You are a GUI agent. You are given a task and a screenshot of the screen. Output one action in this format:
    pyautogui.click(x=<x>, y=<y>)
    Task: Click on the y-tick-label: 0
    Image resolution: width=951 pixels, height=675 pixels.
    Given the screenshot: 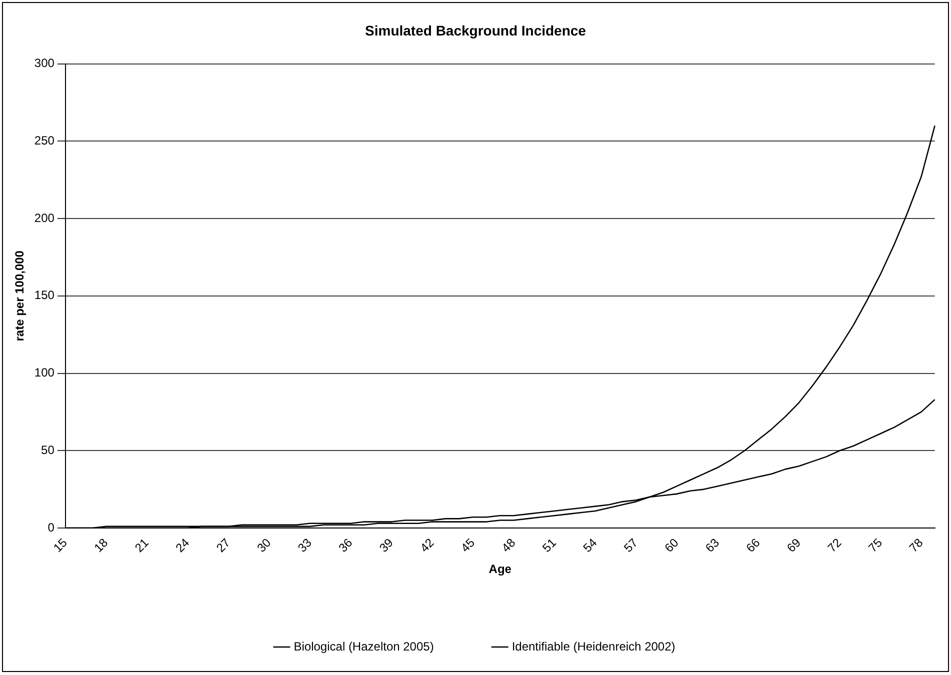 What is the action you would take?
    pyautogui.click(x=51, y=527)
    